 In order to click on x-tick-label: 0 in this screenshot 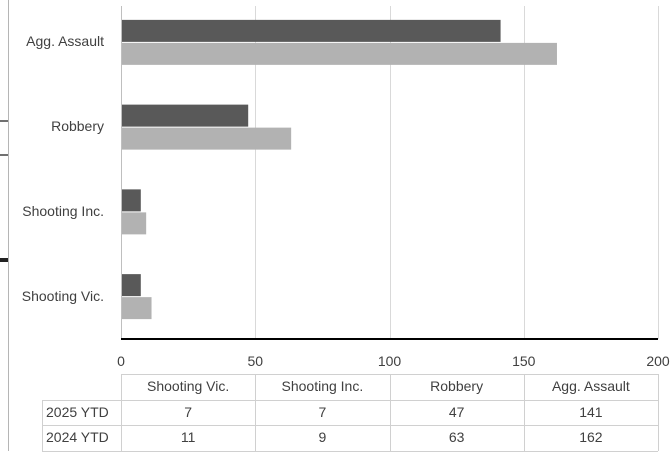, I will do `click(121, 361)`.